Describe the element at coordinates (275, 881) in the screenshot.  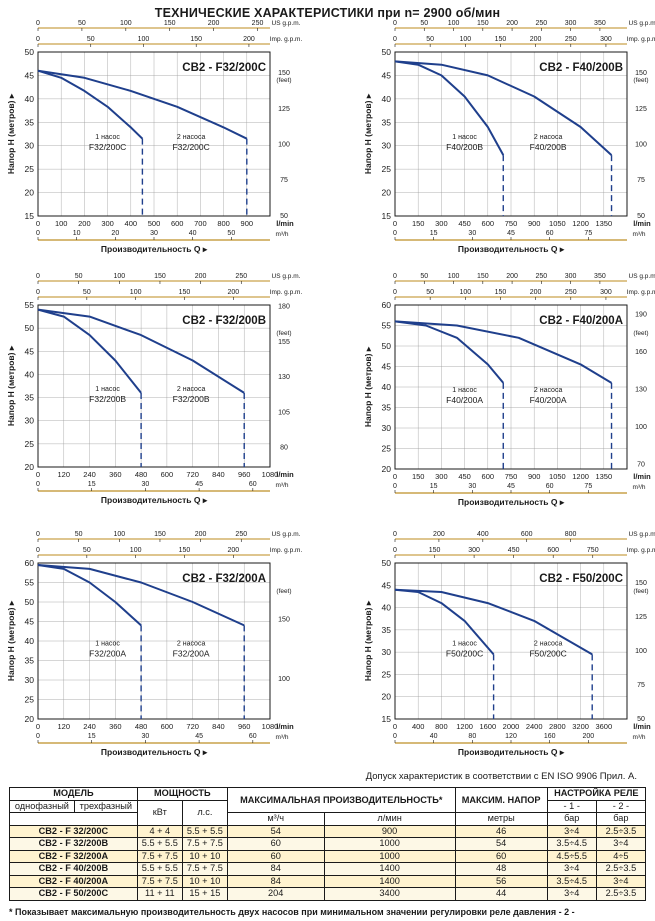
I see `m3h-cell: 84` at that location.